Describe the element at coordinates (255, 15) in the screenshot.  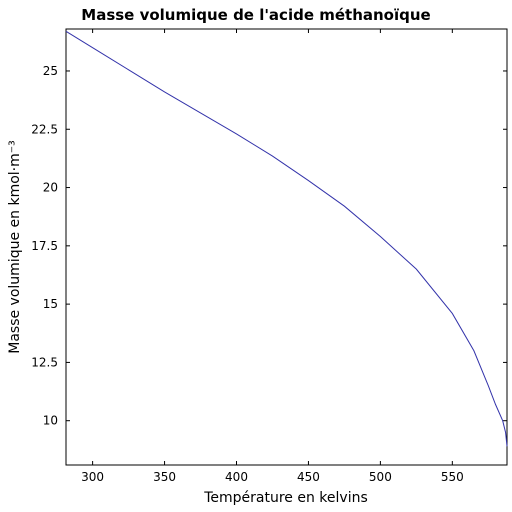
I see `chart-title: Masse volumique de l'acide méthanoïque` at that location.